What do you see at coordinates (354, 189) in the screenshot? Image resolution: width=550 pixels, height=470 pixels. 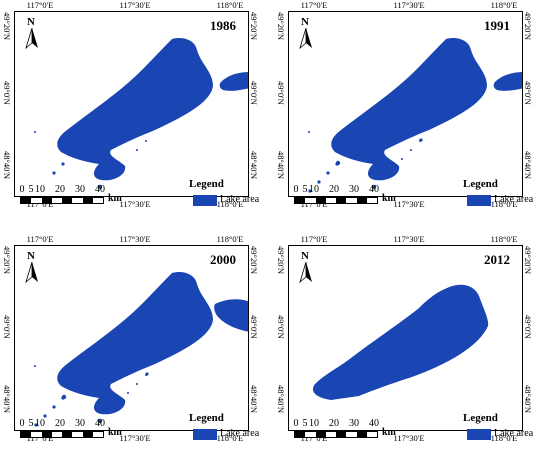 I see `scale-tick-label: 30` at bounding box center [354, 189].